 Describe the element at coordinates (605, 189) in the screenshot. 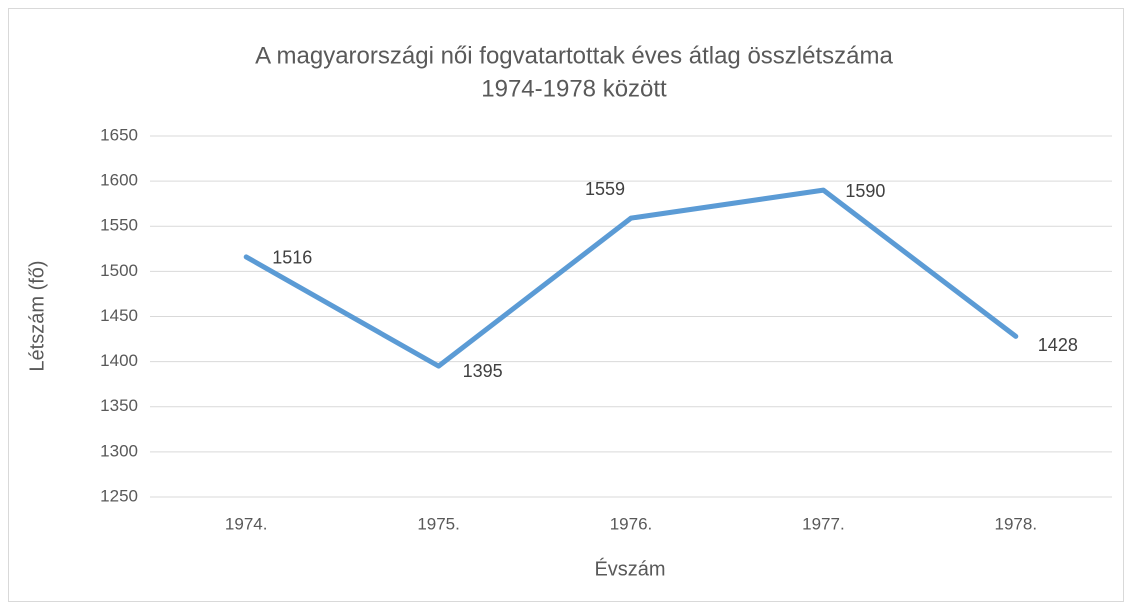

I see `data-label: 1559` at that location.